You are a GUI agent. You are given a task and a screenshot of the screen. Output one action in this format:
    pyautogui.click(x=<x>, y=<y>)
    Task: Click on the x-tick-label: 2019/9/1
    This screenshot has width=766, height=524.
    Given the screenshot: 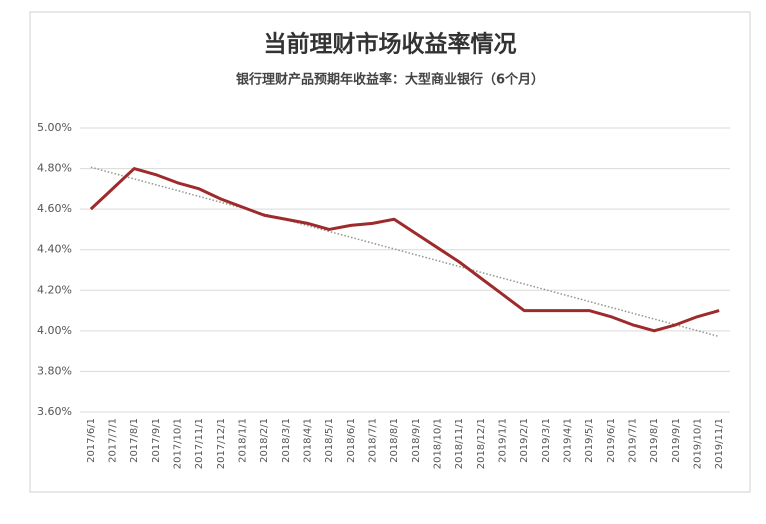 What is the action you would take?
    pyautogui.click(x=676, y=440)
    